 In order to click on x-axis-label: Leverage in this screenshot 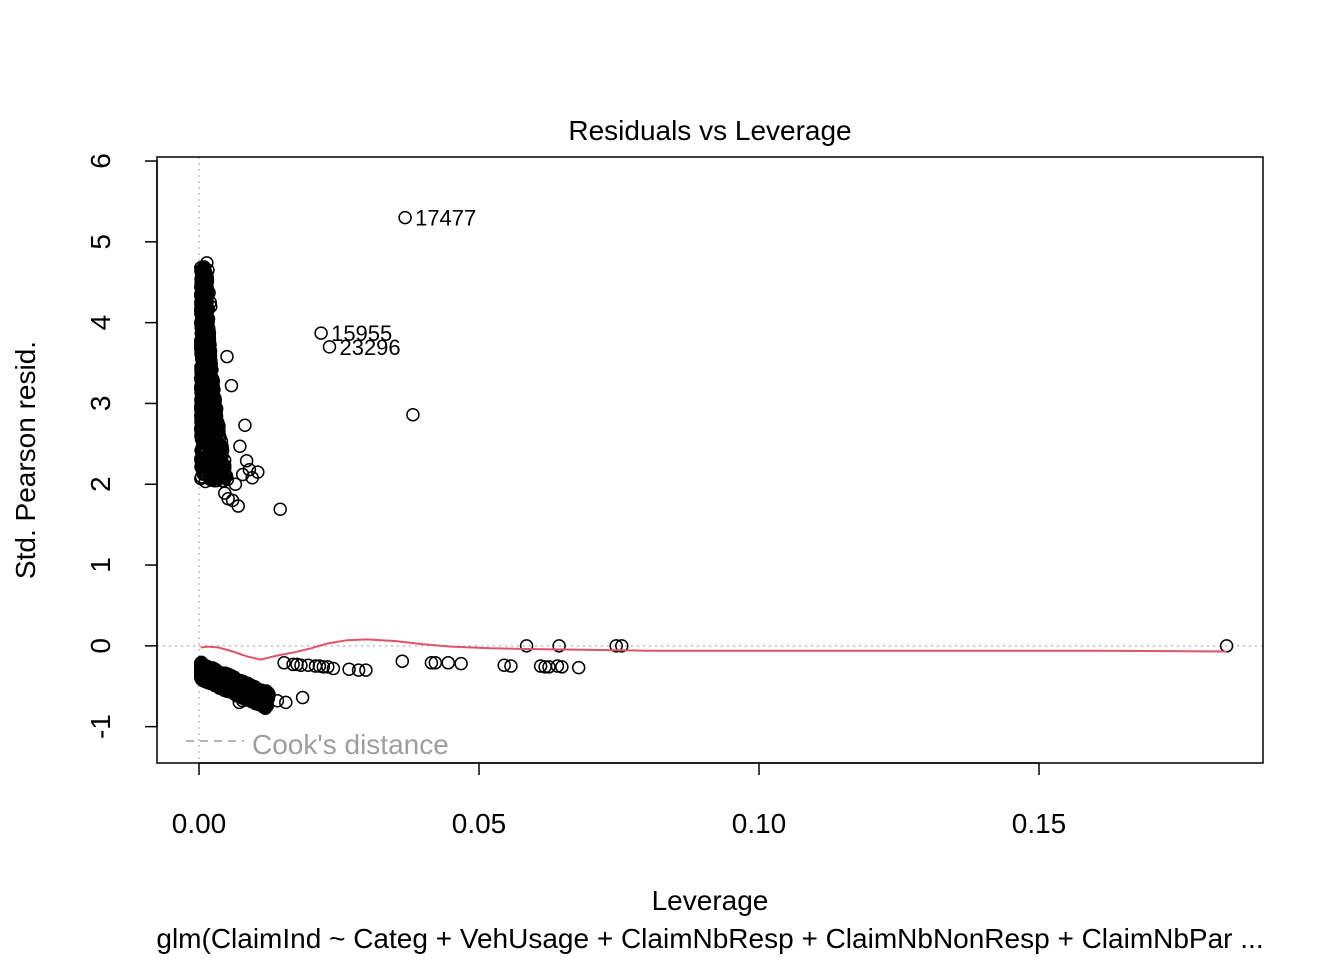, I will do `click(710, 900)`.